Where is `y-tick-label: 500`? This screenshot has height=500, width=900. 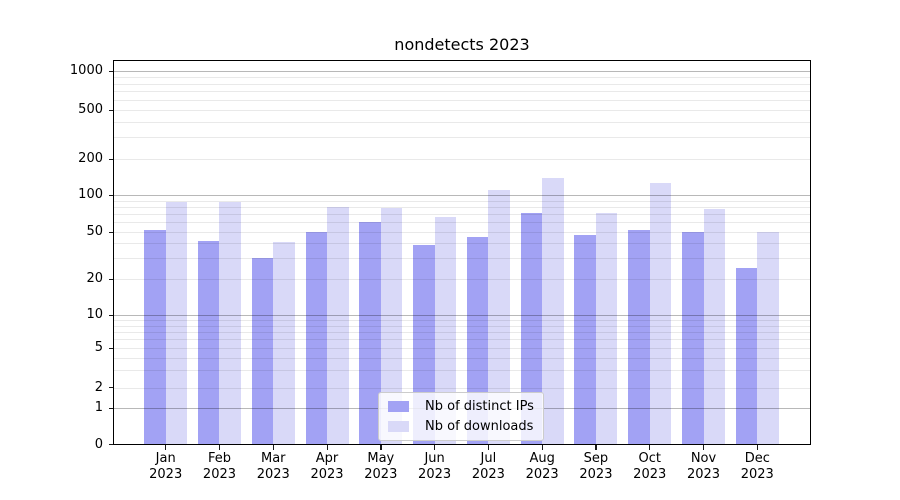
y-tick-label: 500 is located at coordinates (90, 109).